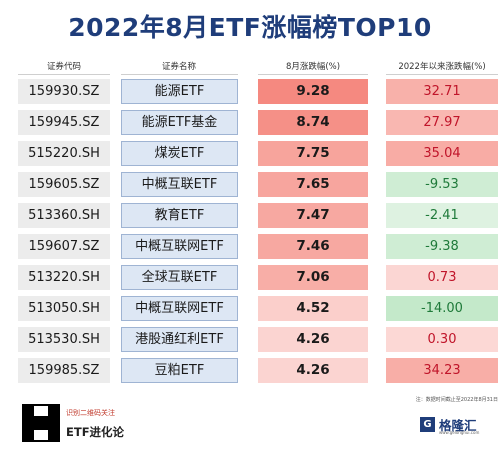 Image resolution: width=500 pixels, height=457 pixels. I want to click on page-title: 2022年8月ETF涨幅榜TOP10, so click(250, 27).